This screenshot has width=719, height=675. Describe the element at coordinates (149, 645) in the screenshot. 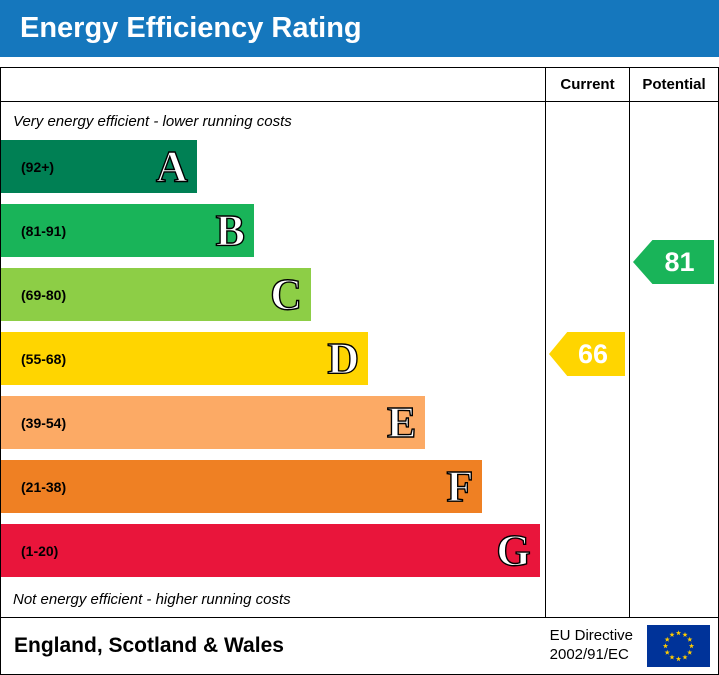

I see `region-label: England, Scotland & Wales` at that location.